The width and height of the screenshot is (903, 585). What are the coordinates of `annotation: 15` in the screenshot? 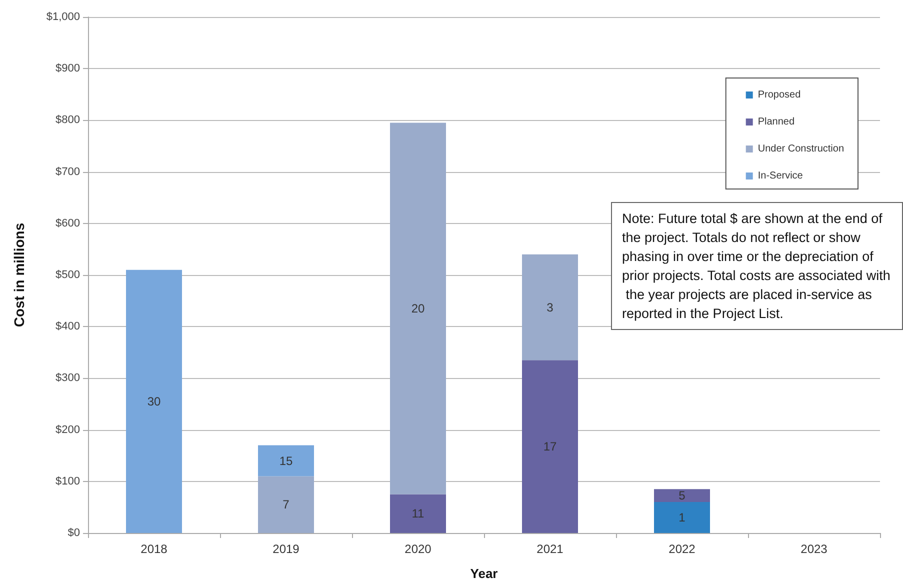 It's located at (286, 461).